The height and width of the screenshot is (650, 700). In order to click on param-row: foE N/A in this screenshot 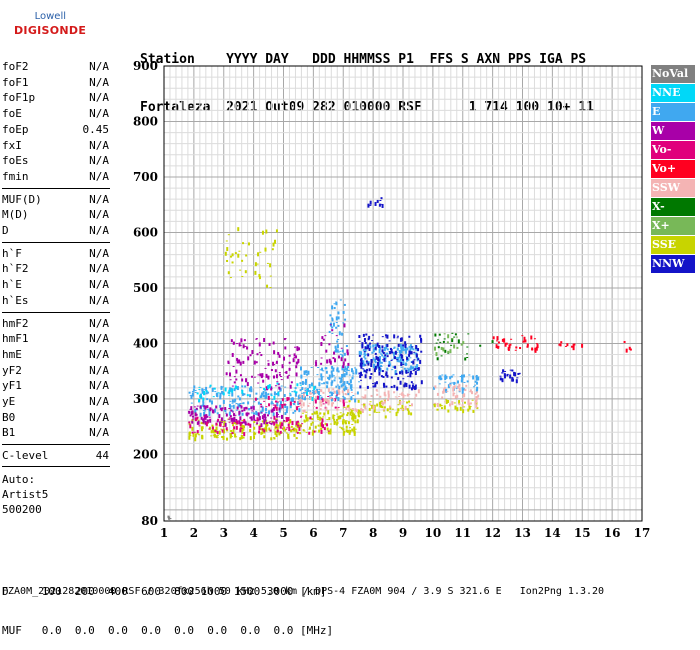, I will do `click(55, 114)`.